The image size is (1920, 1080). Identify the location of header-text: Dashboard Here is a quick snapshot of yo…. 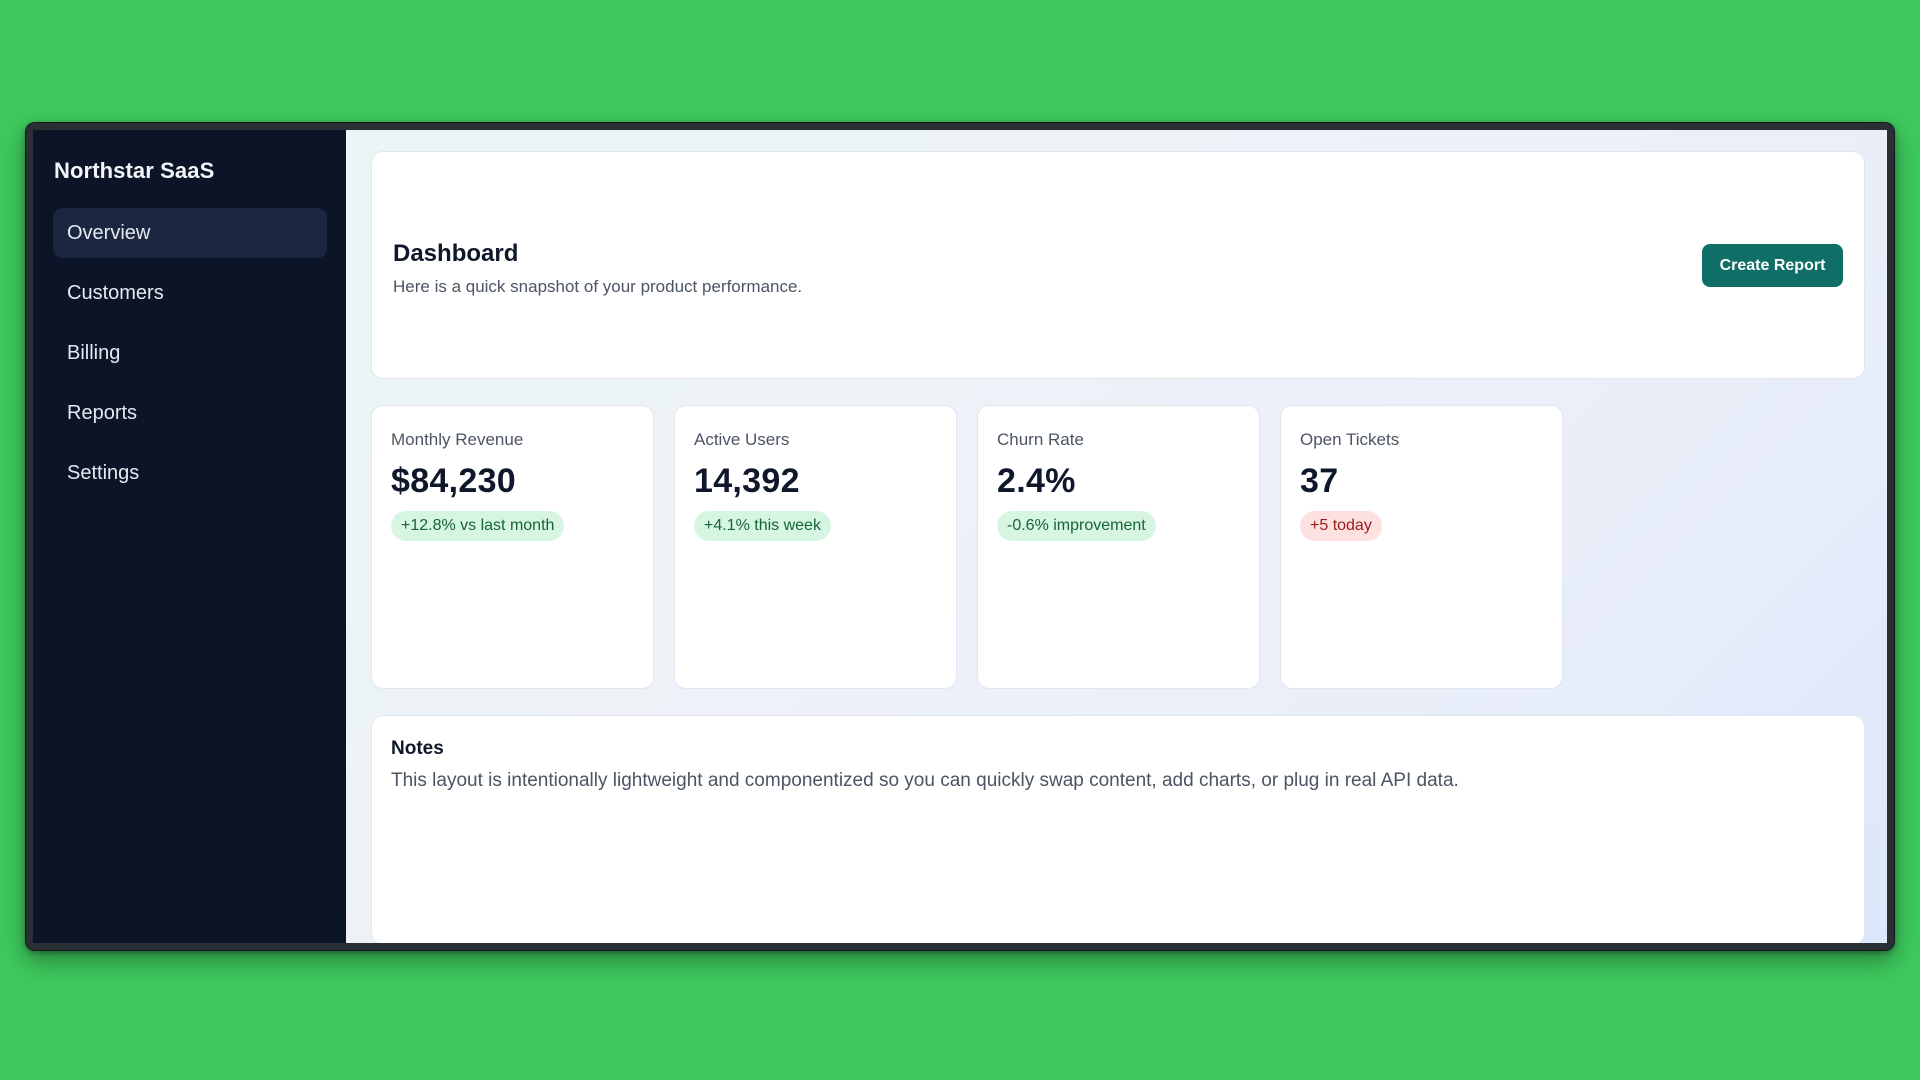
(597, 268).